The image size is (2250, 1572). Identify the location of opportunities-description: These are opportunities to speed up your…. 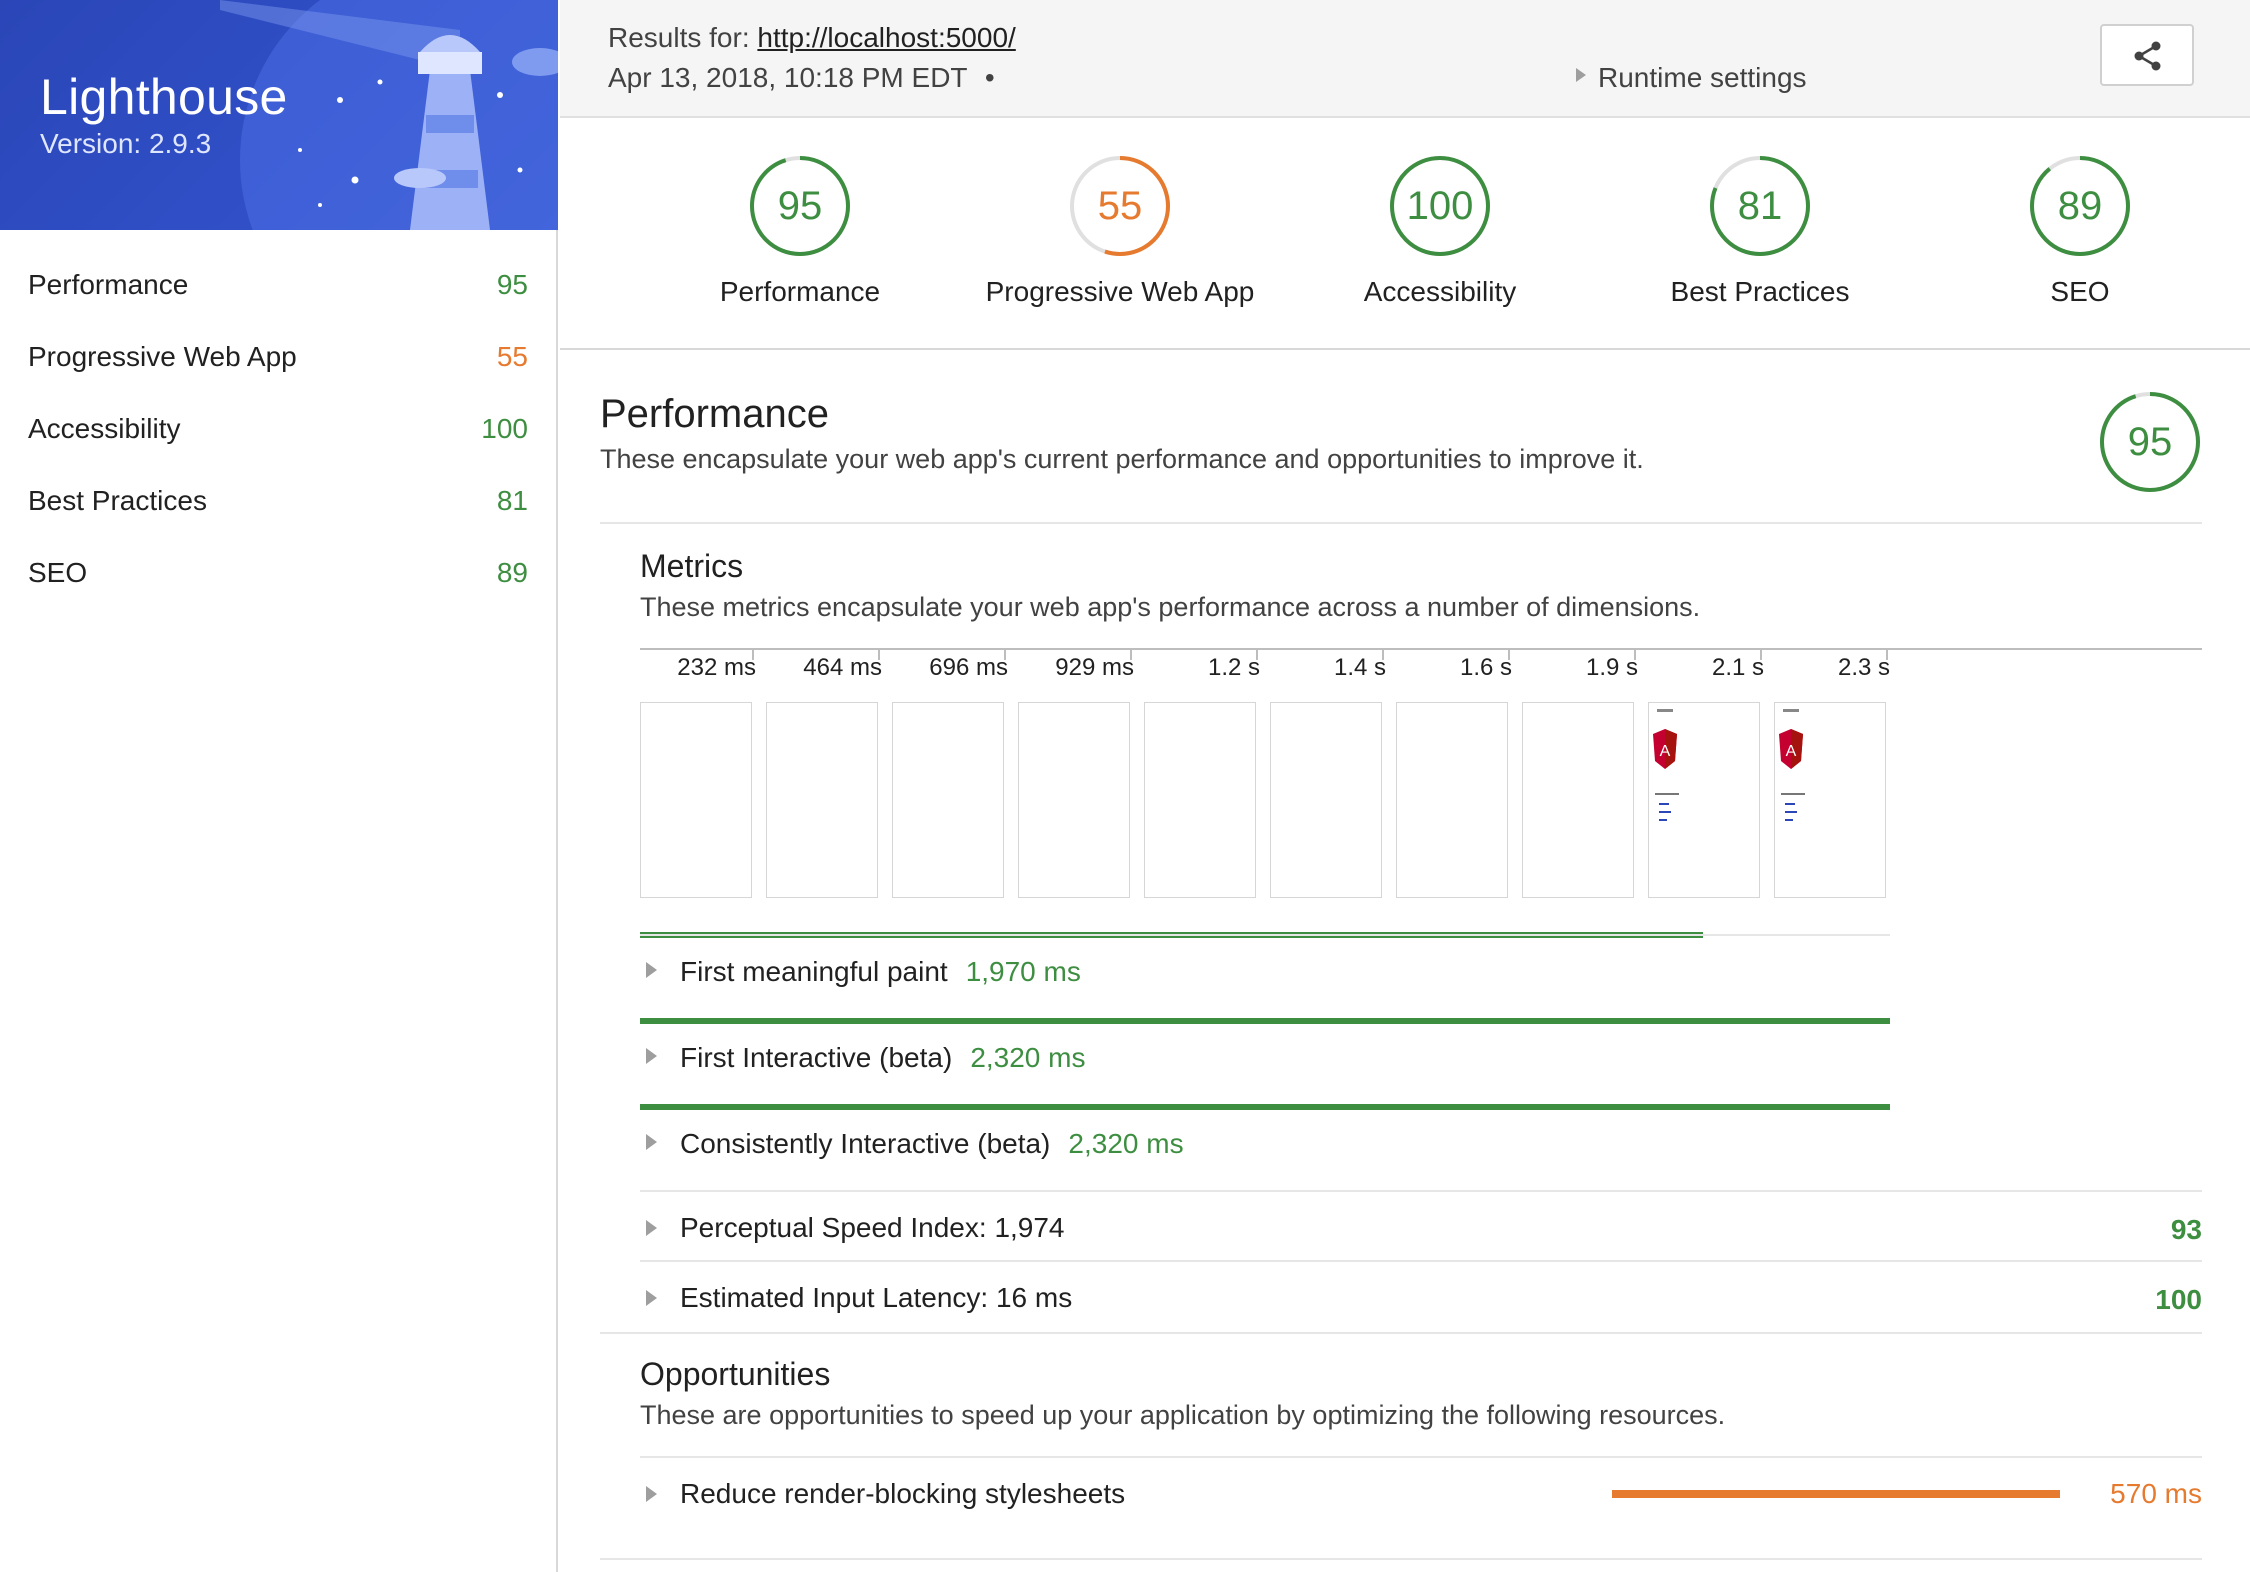
(1183, 1415).